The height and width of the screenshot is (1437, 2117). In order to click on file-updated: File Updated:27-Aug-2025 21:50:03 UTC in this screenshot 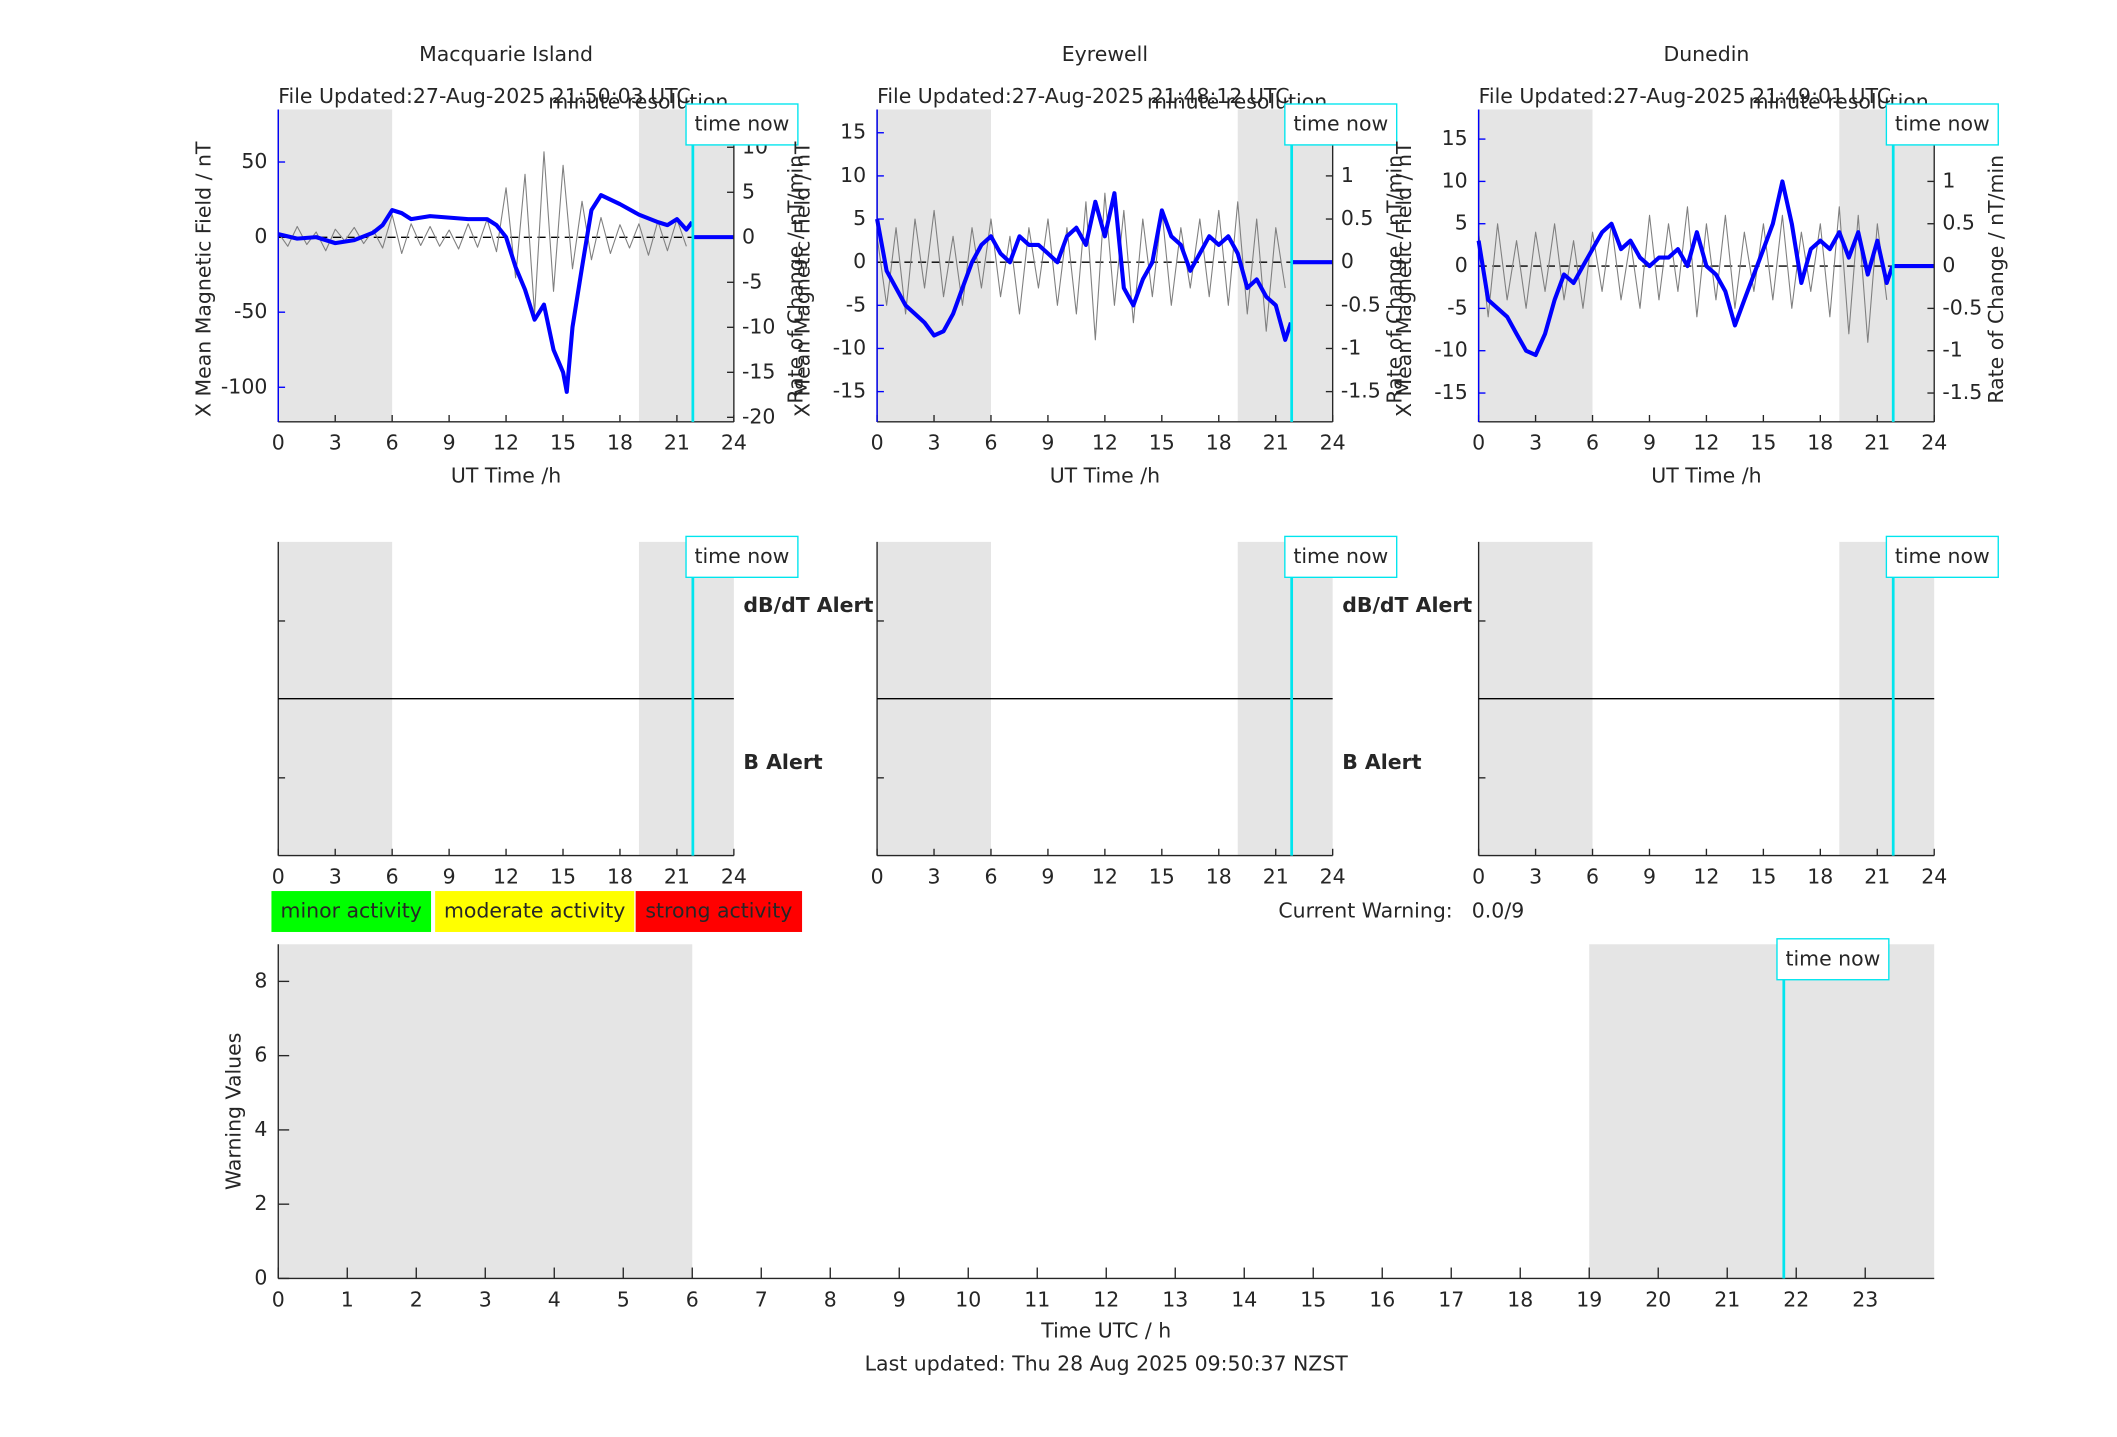, I will do `click(484, 96)`.